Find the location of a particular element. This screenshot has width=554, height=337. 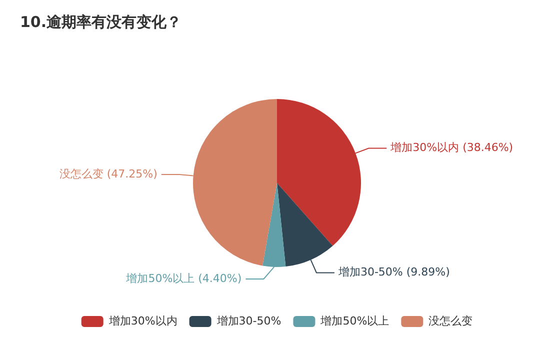

category-label: 增加30%以内 (38.46%) is located at coordinates (452, 147).